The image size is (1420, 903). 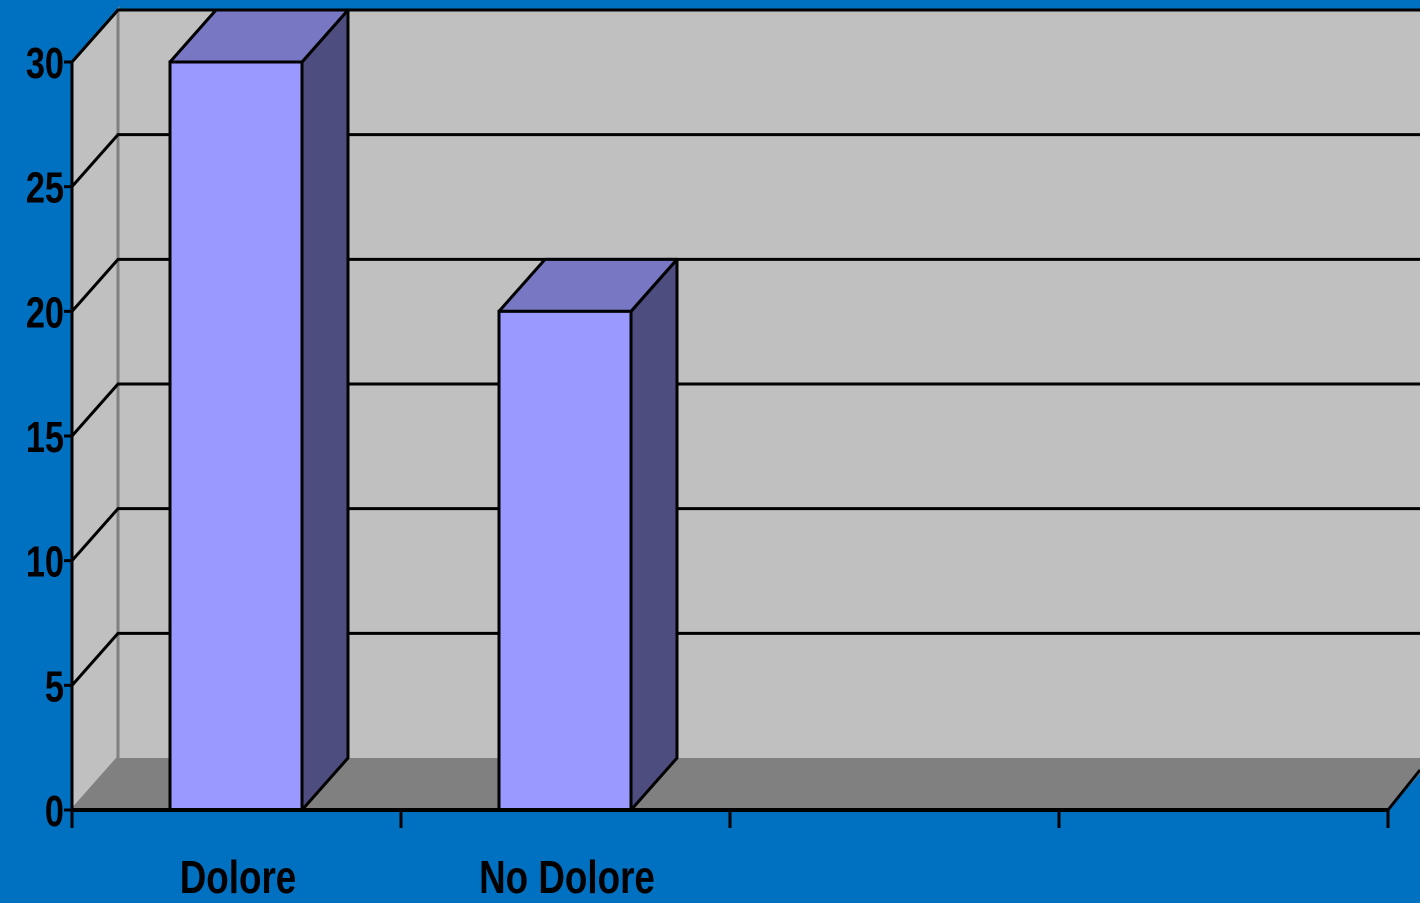 I want to click on x-category-label: Dolore, so click(x=238, y=877).